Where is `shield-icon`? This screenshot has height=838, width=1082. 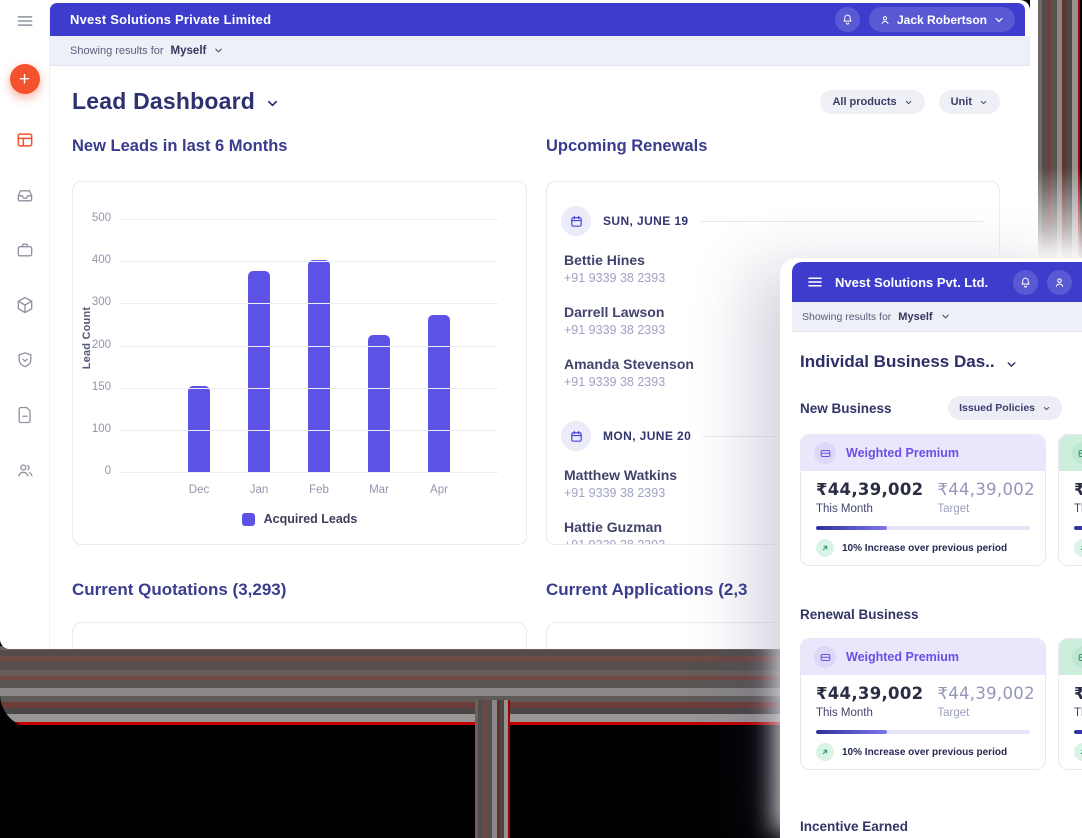 shield-icon is located at coordinates (25, 360).